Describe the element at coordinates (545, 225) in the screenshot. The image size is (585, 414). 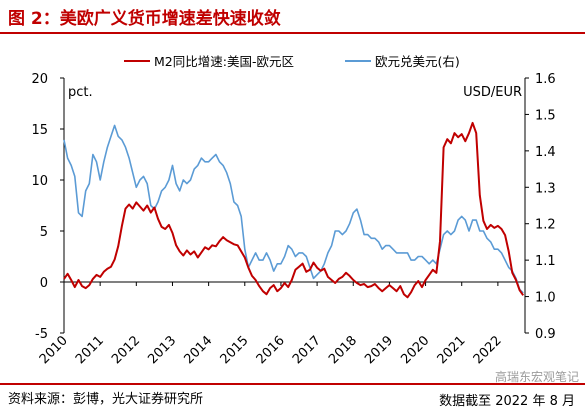
I see `right-tick-label: 1.2` at that location.